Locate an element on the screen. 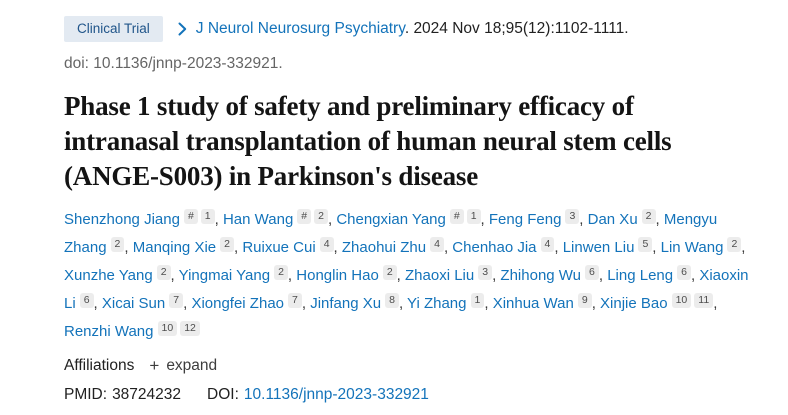 The width and height of the screenshot is (788, 415). citation-details: . 2024 Nov 18;95(12):1102-1111. is located at coordinates (516, 28).